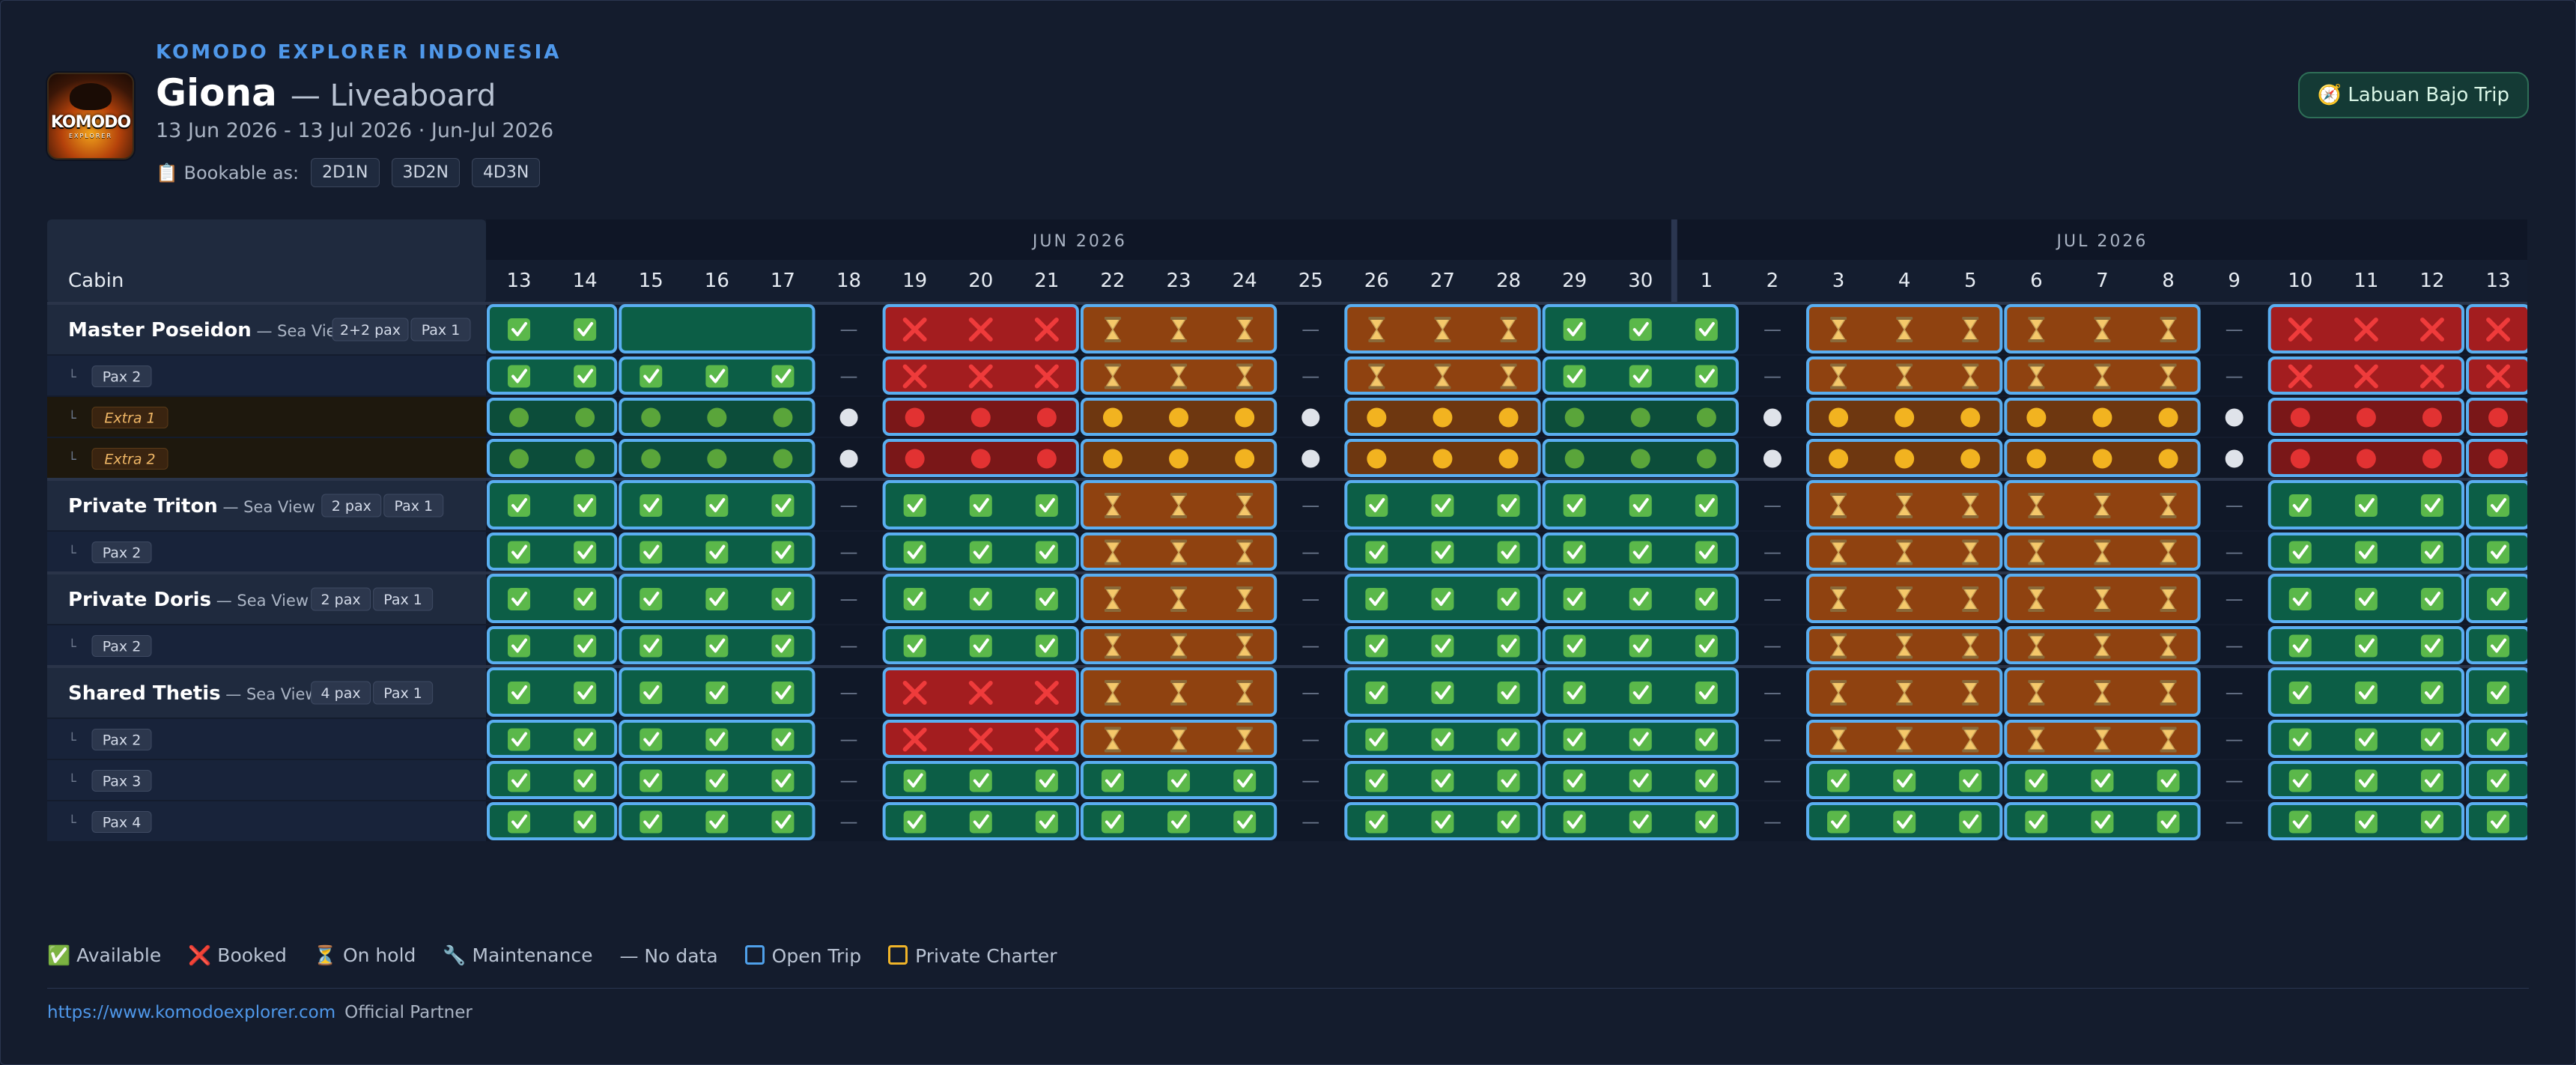  Describe the element at coordinates (1244, 646) in the screenshot. I see `hourglass-icon` at that location.